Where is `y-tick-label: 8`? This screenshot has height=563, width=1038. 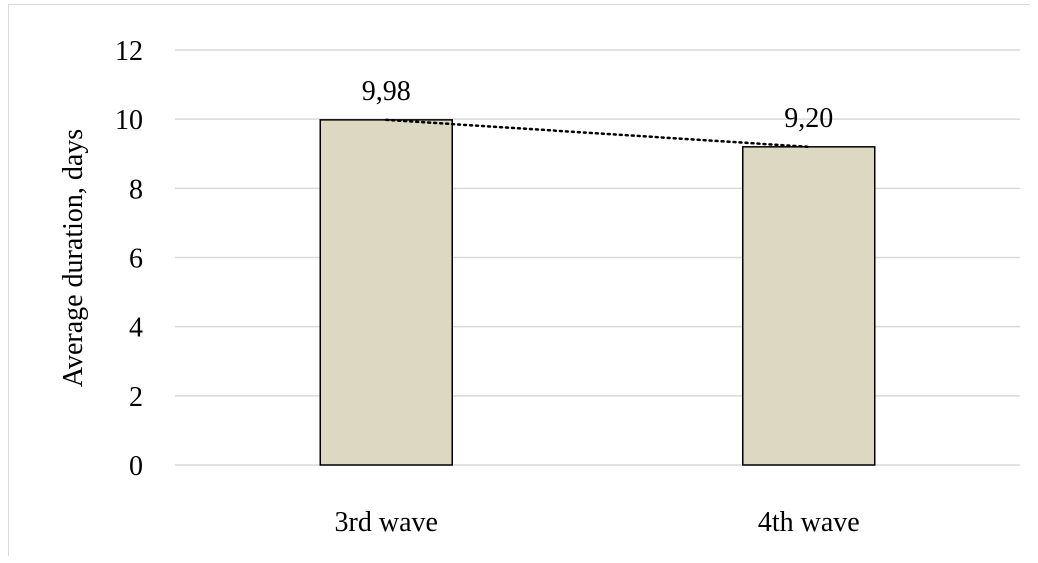
y-tick-label: 8 is located at coordinates (136, 189).